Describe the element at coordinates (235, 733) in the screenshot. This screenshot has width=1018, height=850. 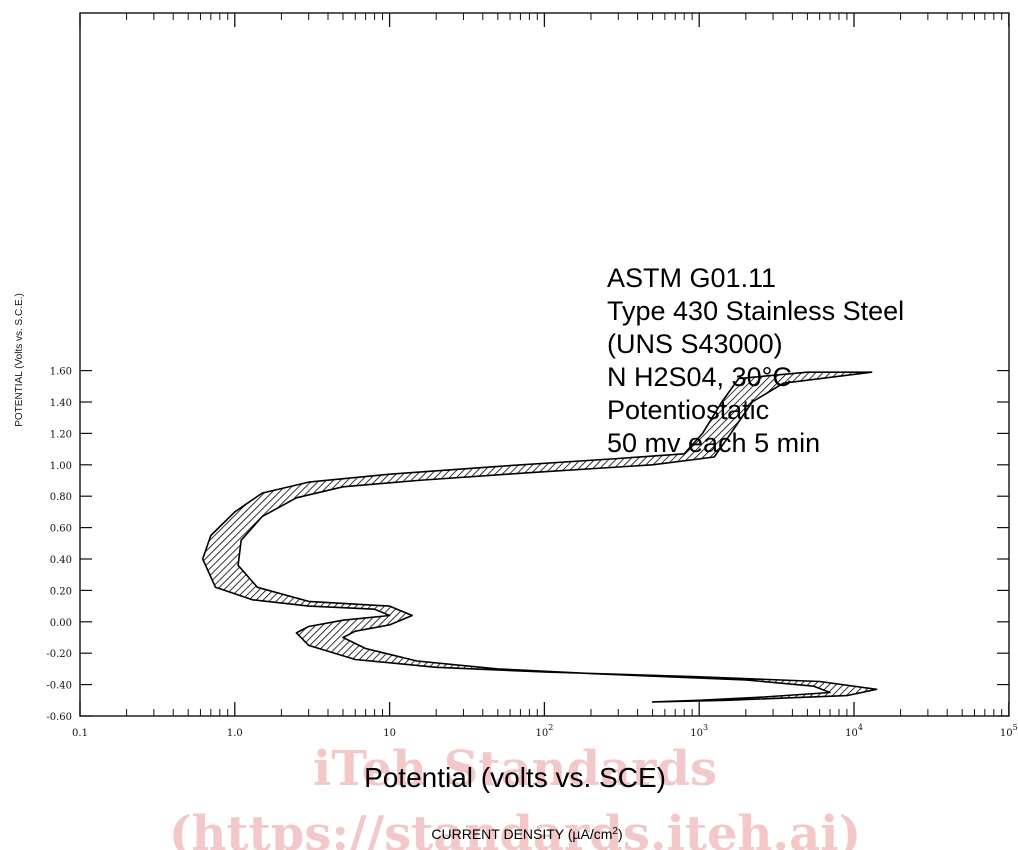
I see `x-tick-label: 1.0` at that location.